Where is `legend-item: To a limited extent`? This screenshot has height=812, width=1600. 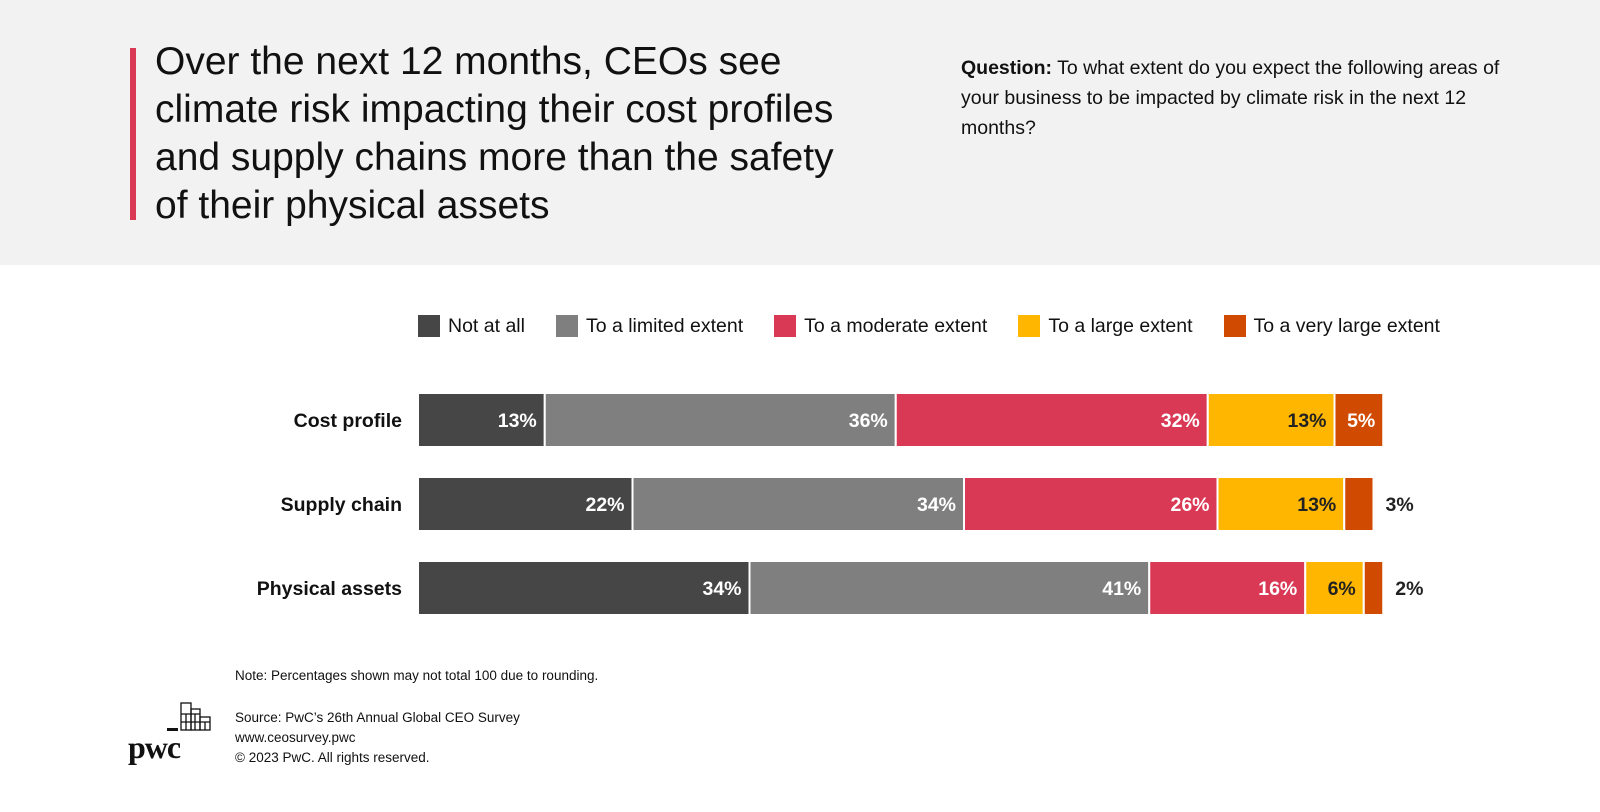 legend-item: To a limited extent is located at coordinates (649, 326).